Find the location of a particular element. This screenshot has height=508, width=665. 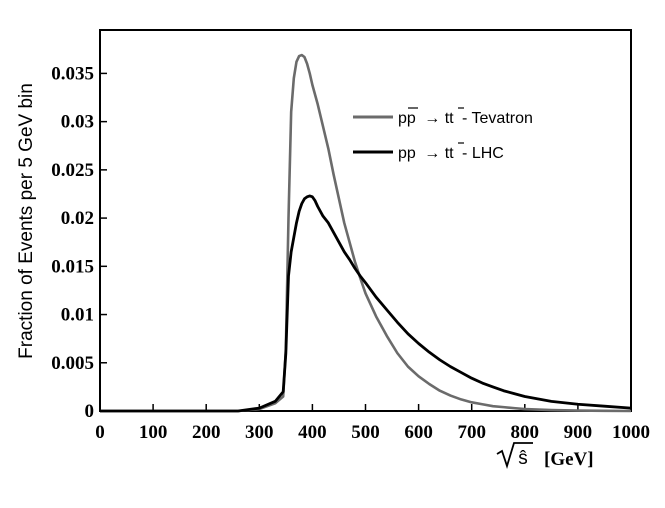

y-tick-label: 0.005 is located at coordinates (72, 363).